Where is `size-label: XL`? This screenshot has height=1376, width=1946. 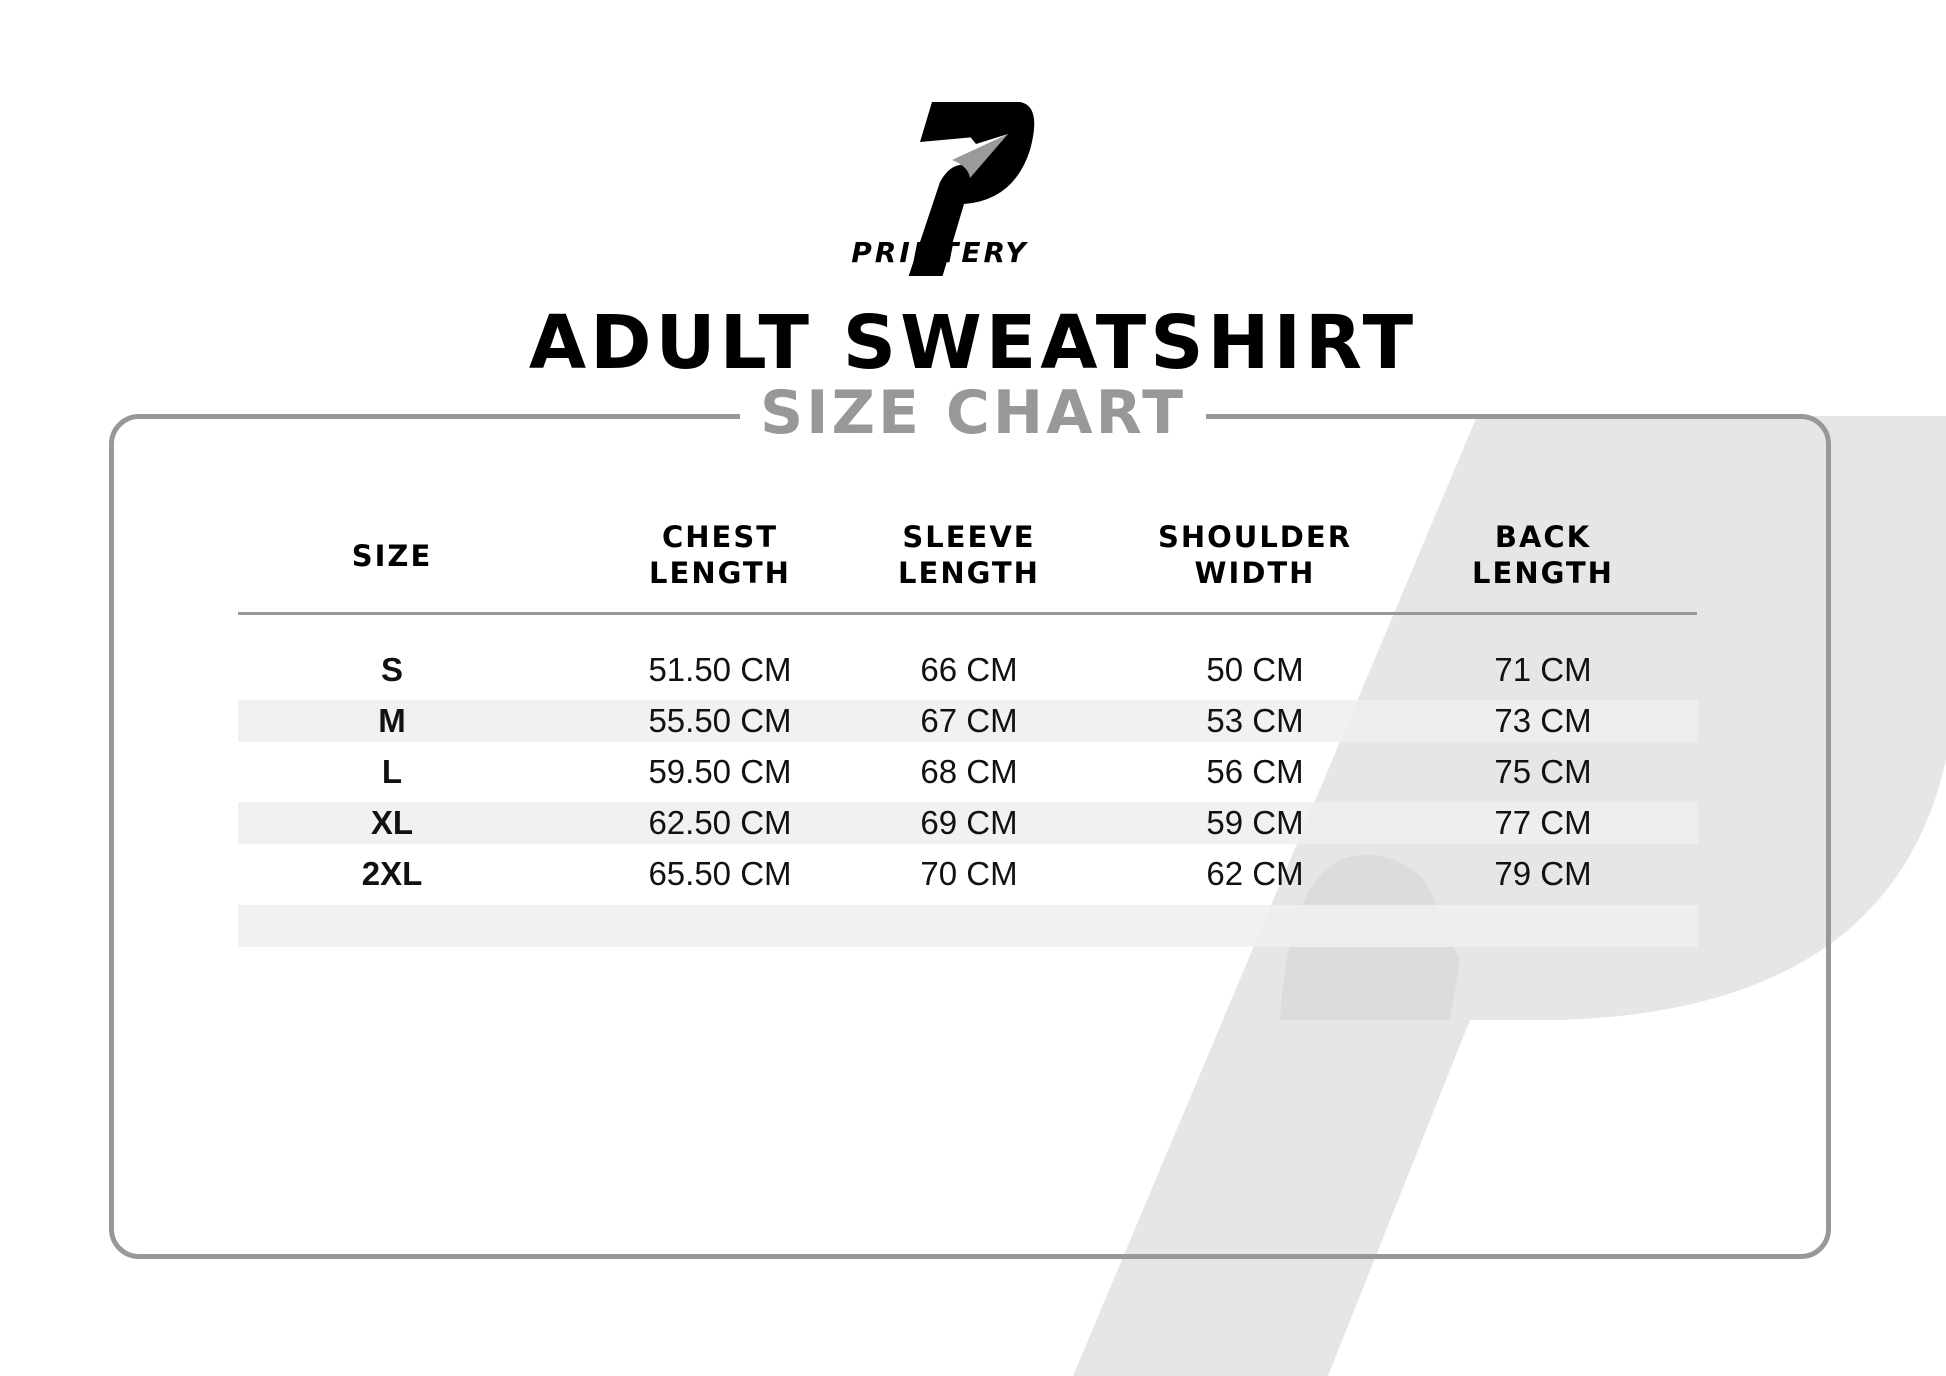
size-label: XL is located at coordinates (392, 822).